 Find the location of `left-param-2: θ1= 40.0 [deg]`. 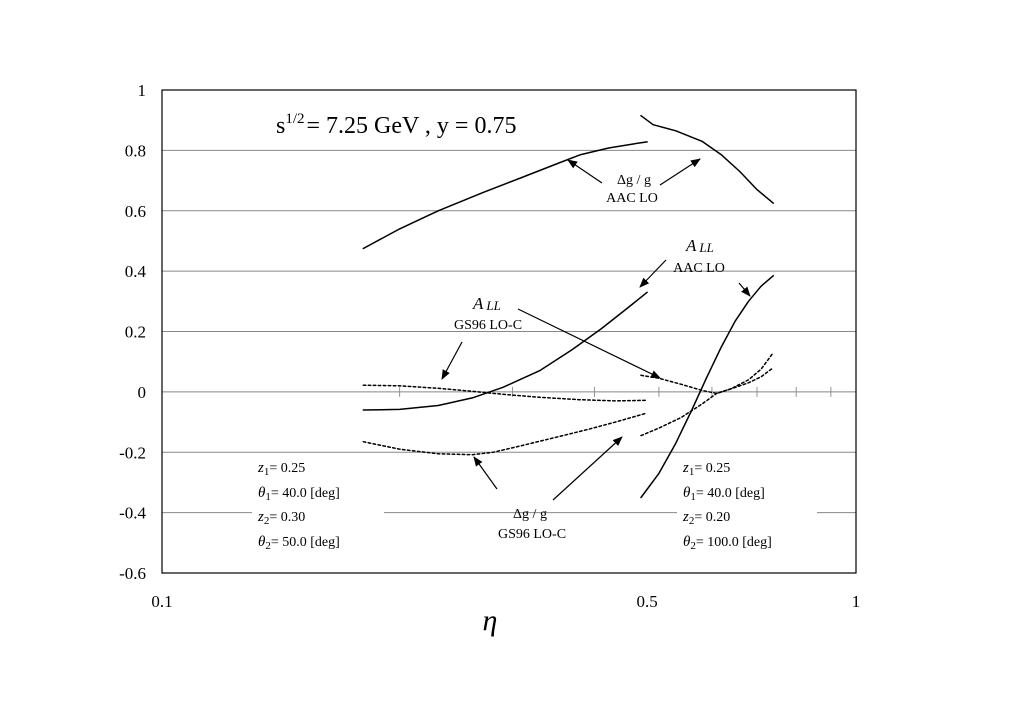

left-param-2: θ1= 40.0 [deg] is located at coordinates (299, 494).